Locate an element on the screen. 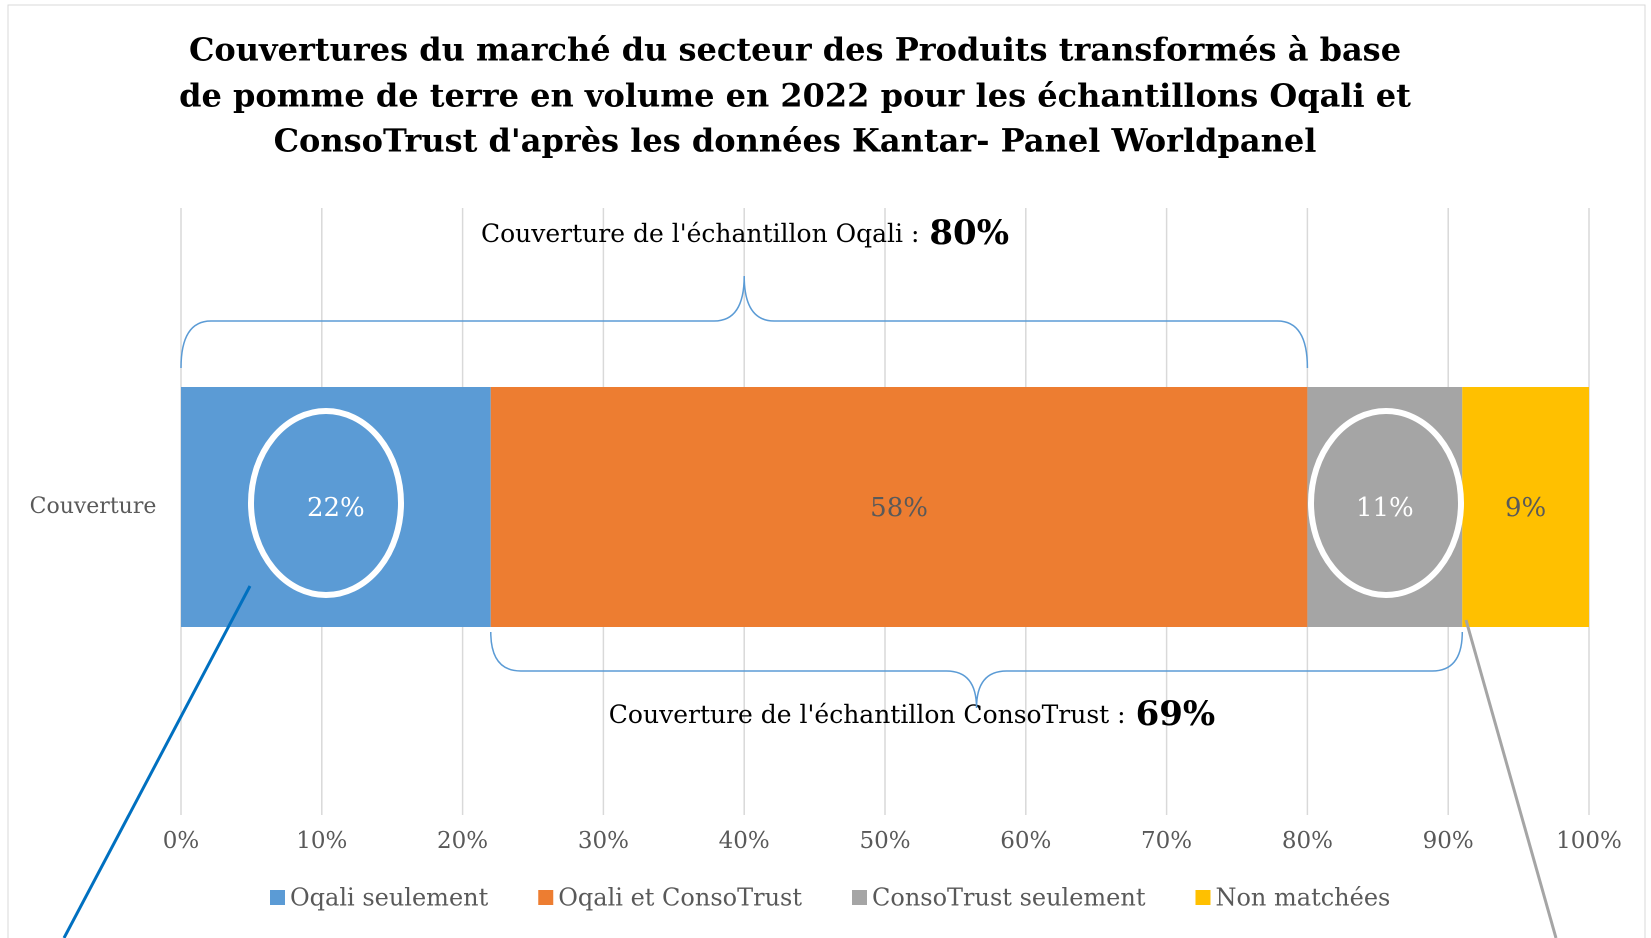 The width and height of the screenshot is (1651, 938). x-tick-label: 50% is located at coordinates (884, 841).